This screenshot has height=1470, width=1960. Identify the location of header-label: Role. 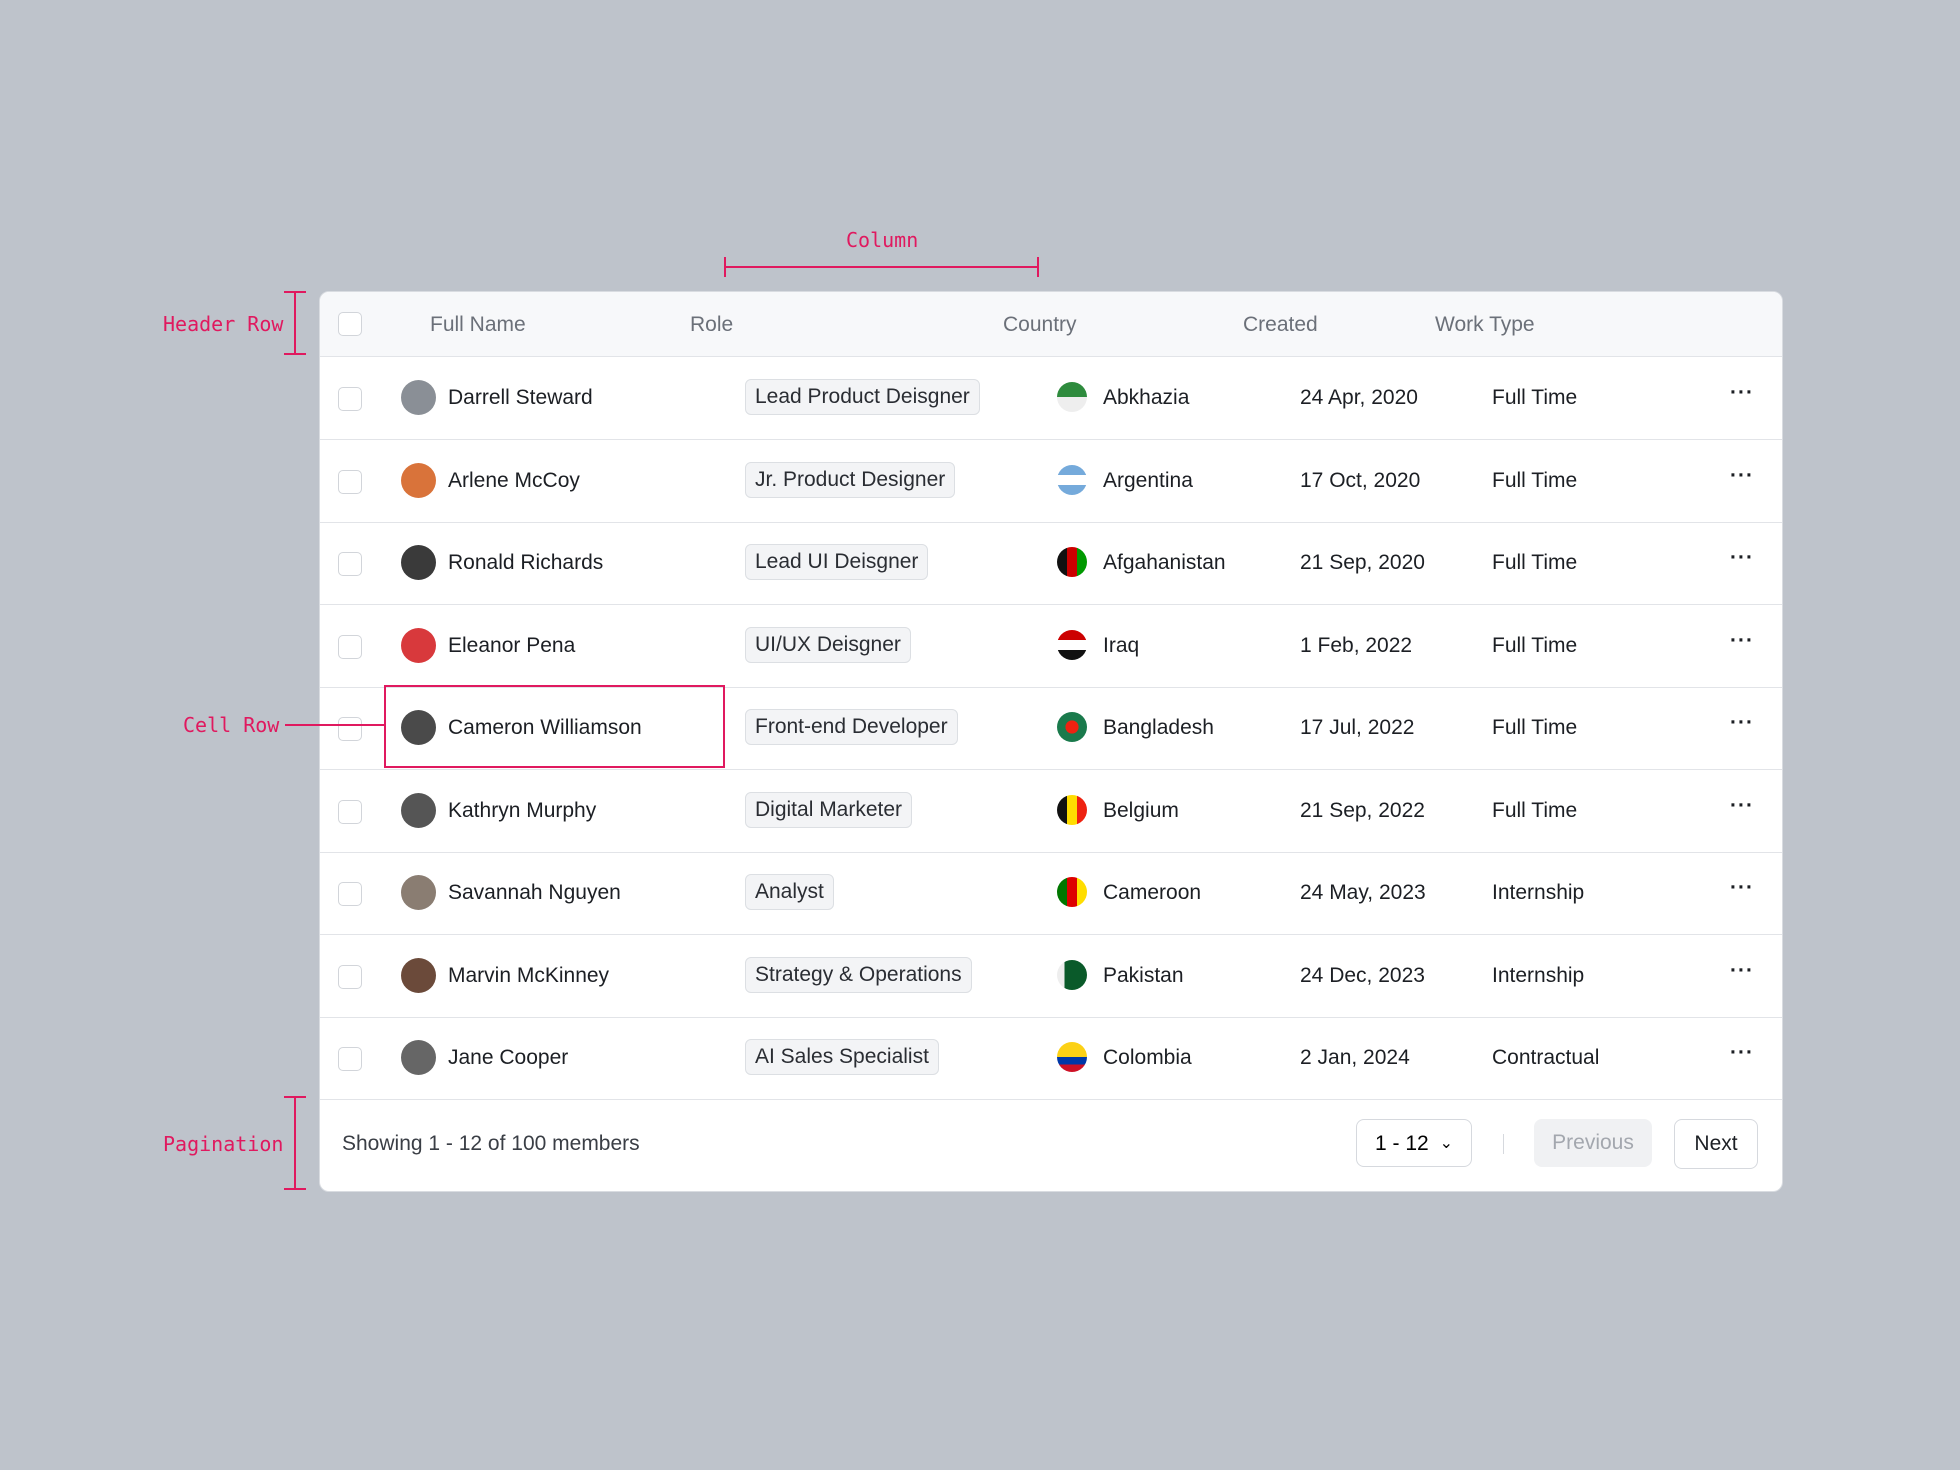
(712, 324).